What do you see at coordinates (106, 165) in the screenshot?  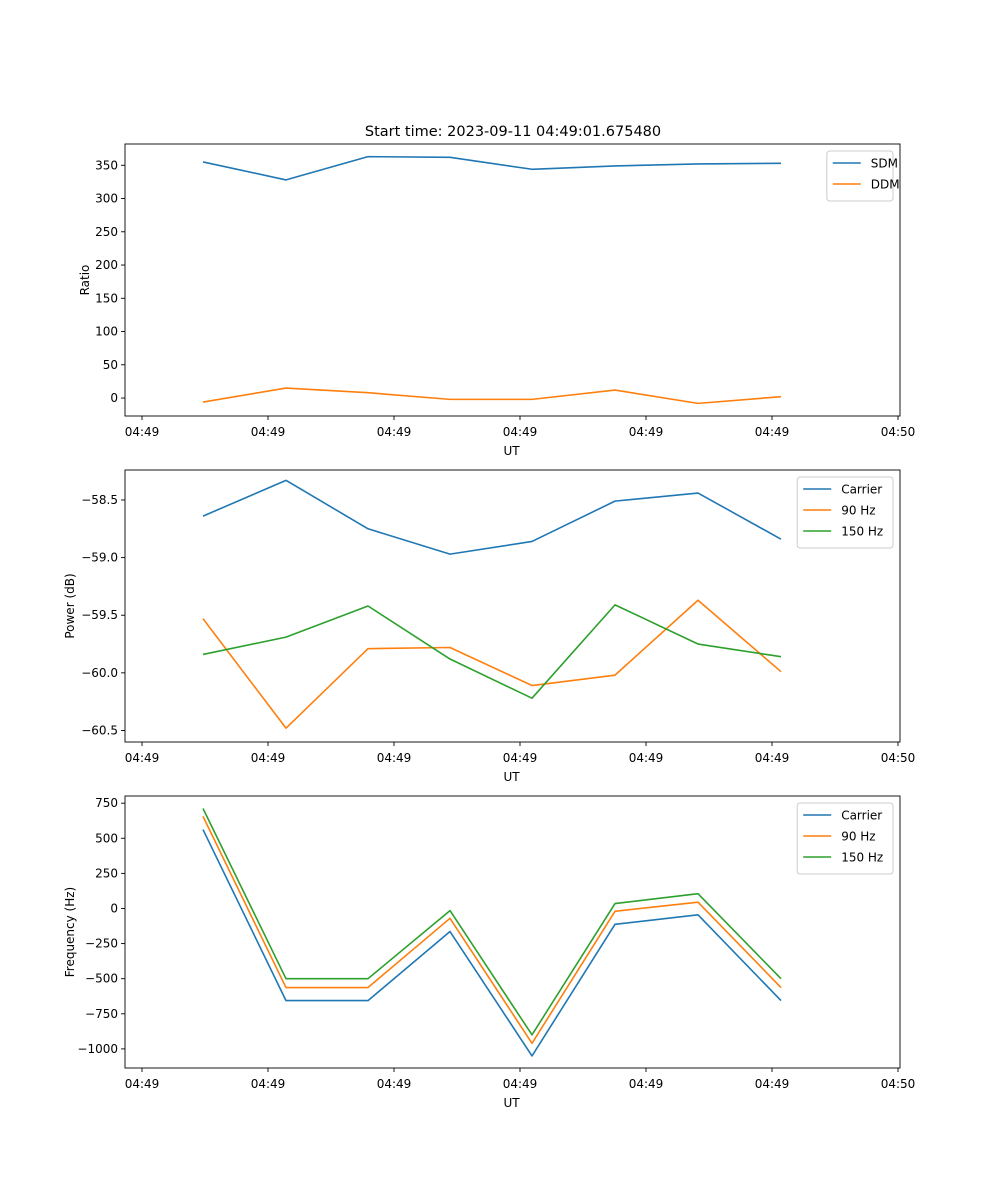 I see `y-tick-label: 350` at bounding box center [106, 165].